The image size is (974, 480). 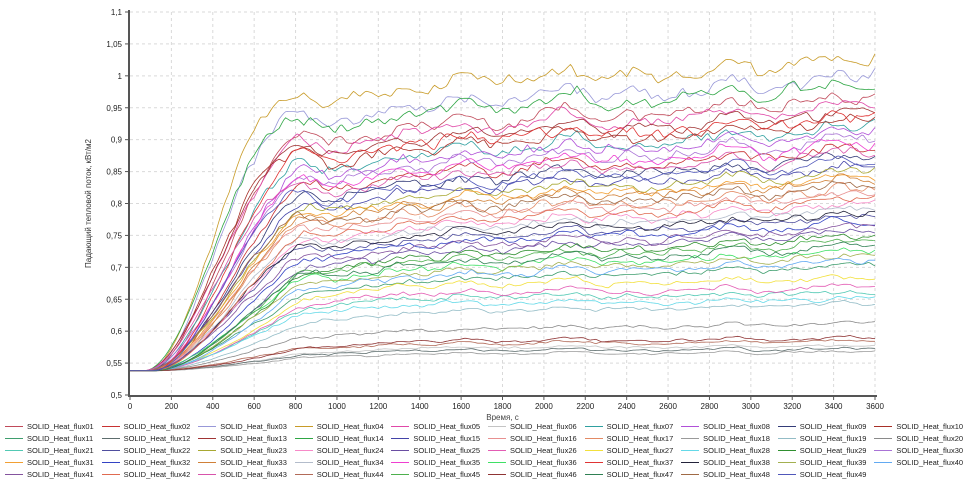 What do you see at coordinates (633, 438) in the screenshot?
I see `legend-item-SOLID_Heat_flux17: SOLID_Heat_flux17` at bounding box center [633, 438].